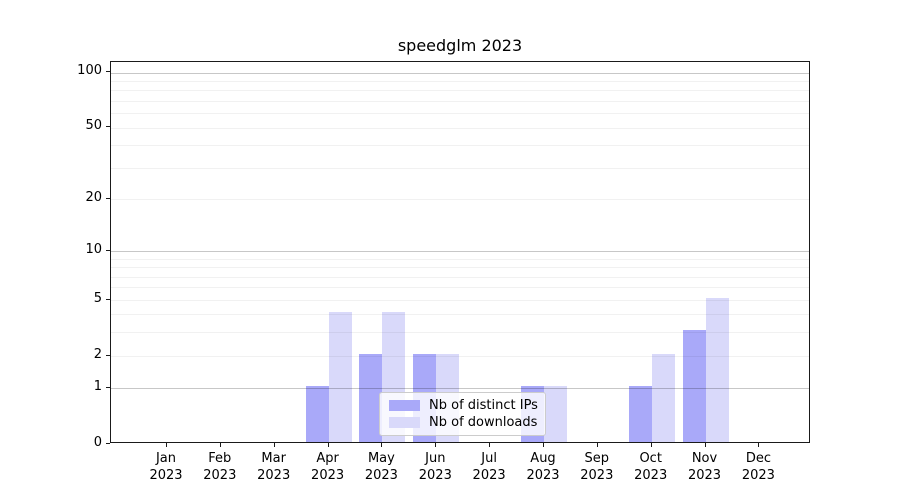  What do you see at coordinates (435, 458) in the screenshot?
I see `x-tick-month: Jun` at bounding box center [435, 458].